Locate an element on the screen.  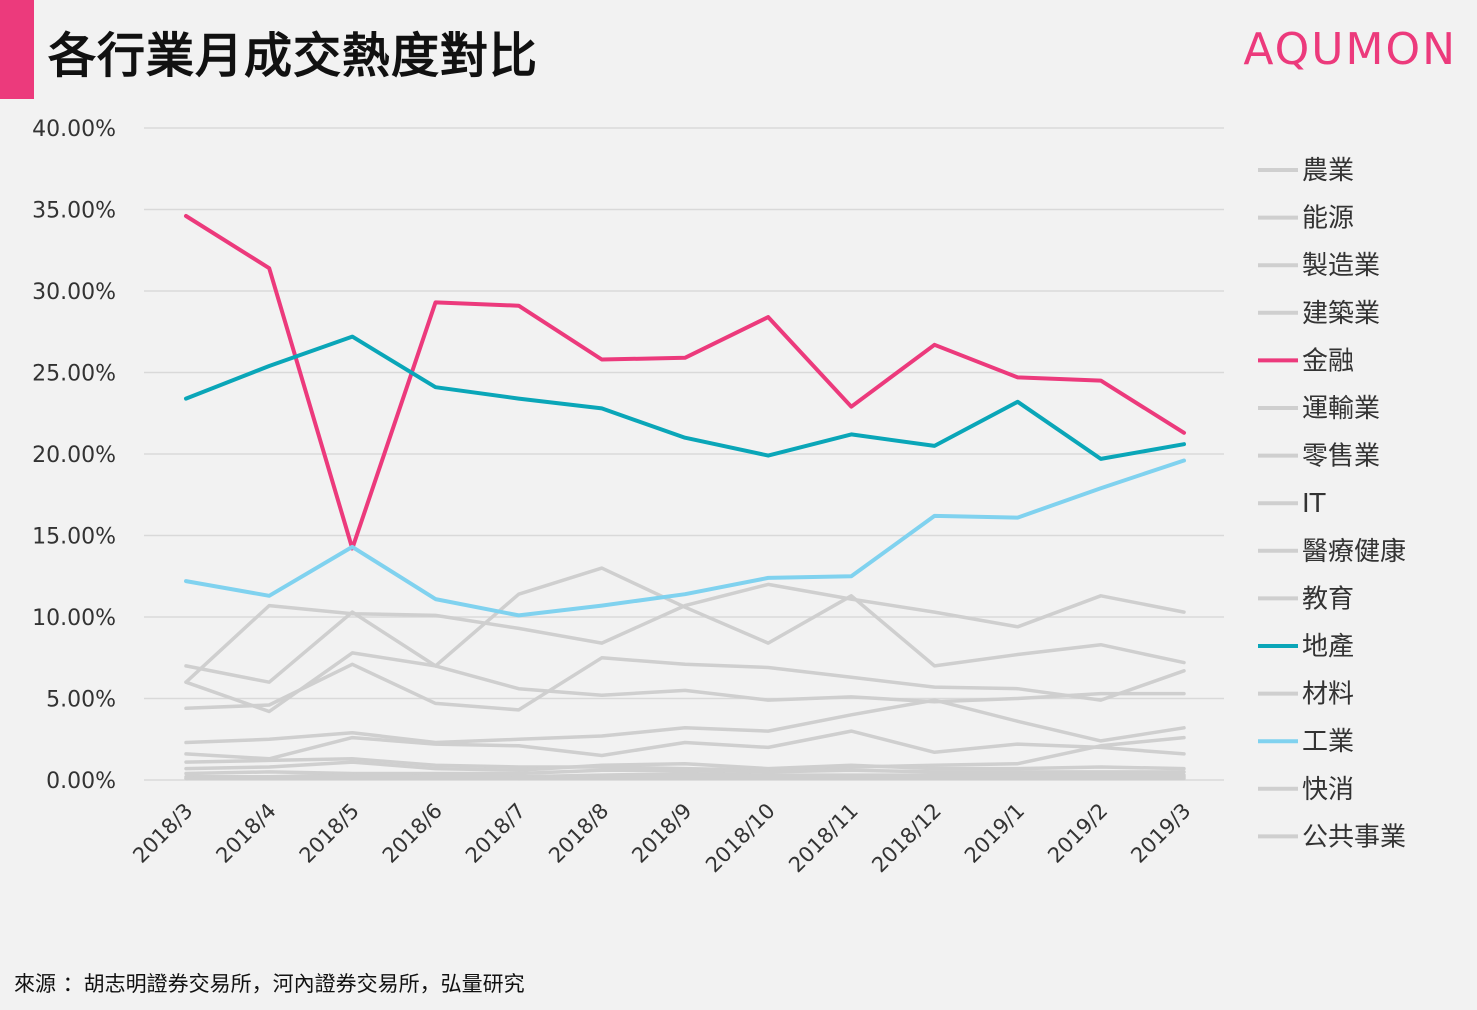
y-tick-label: 15.00% is located at coordinates (74, 537).